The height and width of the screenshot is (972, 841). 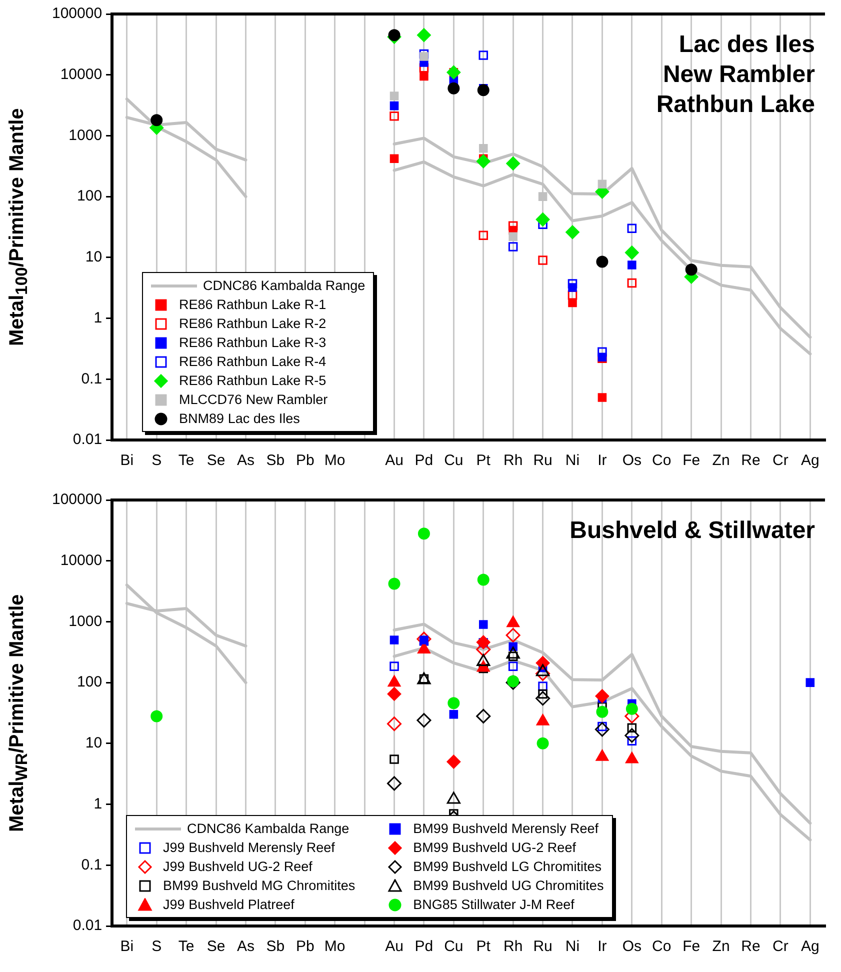 What do you see at coordinates (692, 531) in the screenshot?
I see `text: Bushveld & Stillwater` at bounding box center [692, 531].